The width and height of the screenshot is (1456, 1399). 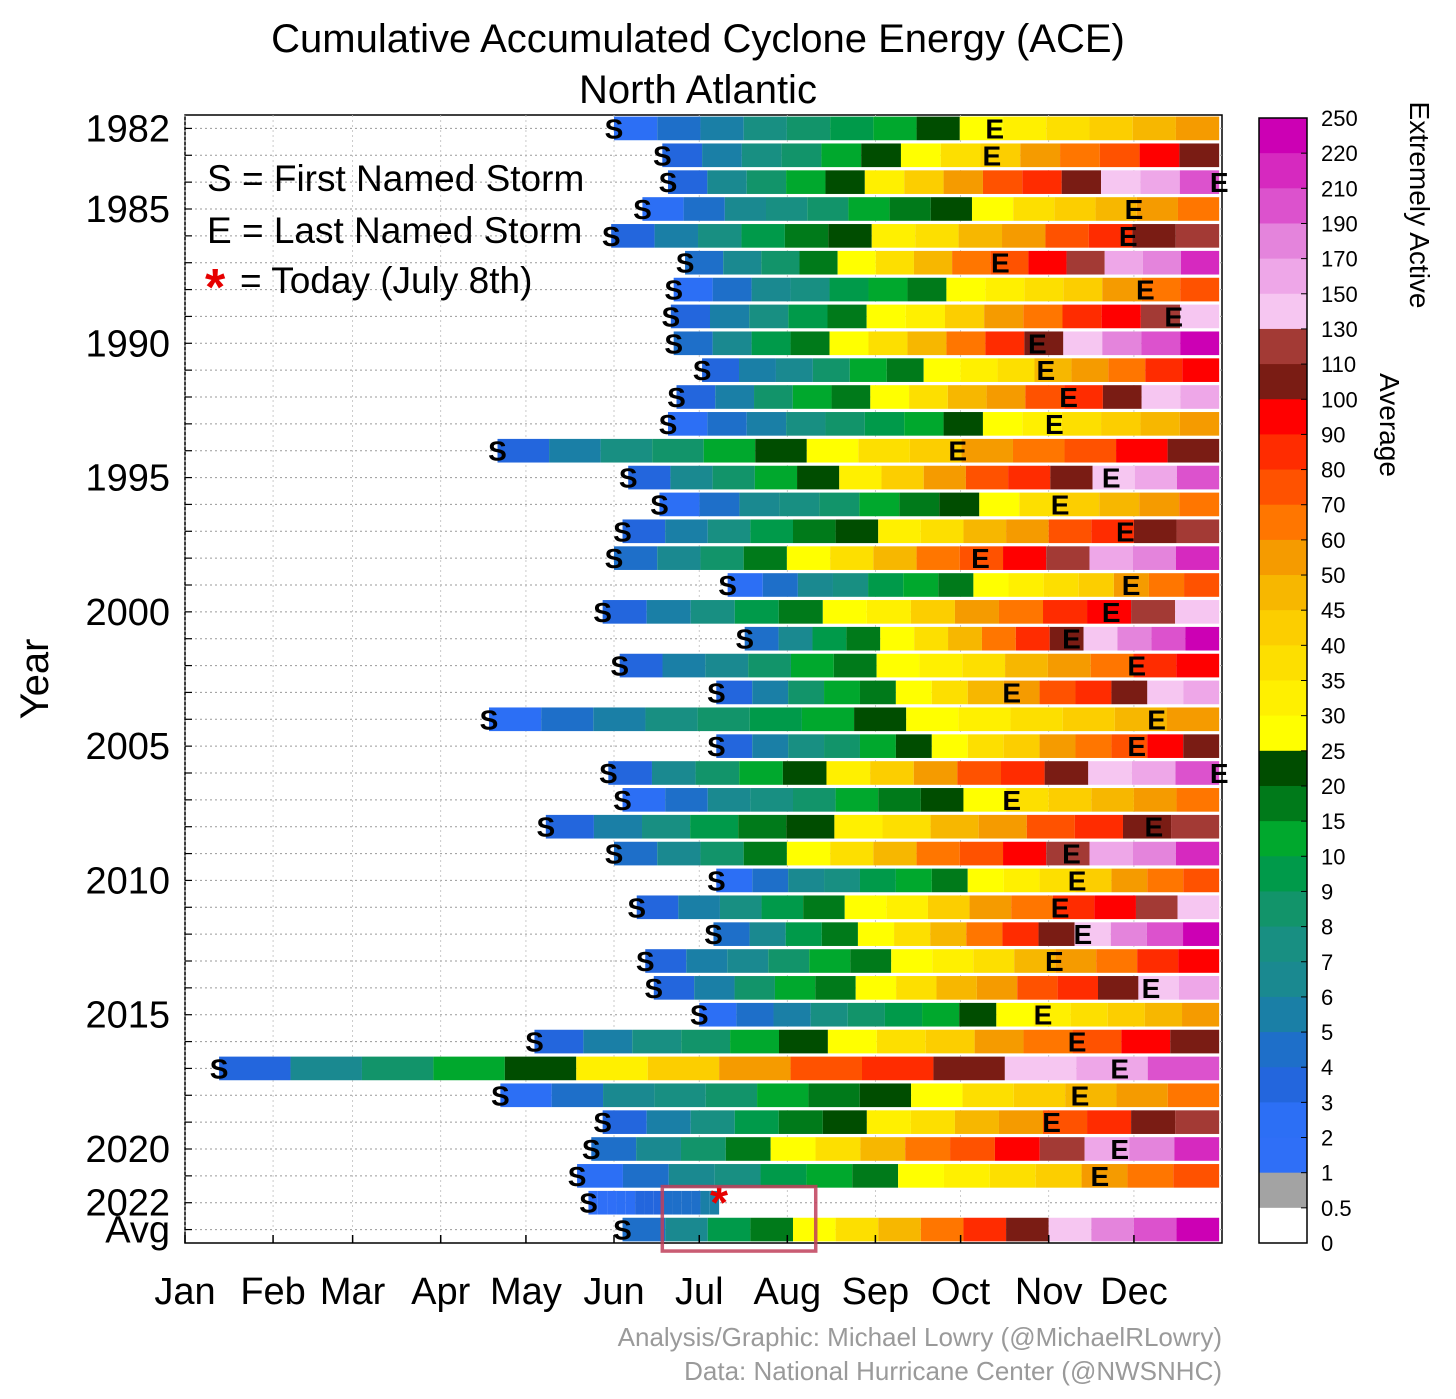 I want to click on today-highlight-box, so click(x=739, y=1218).